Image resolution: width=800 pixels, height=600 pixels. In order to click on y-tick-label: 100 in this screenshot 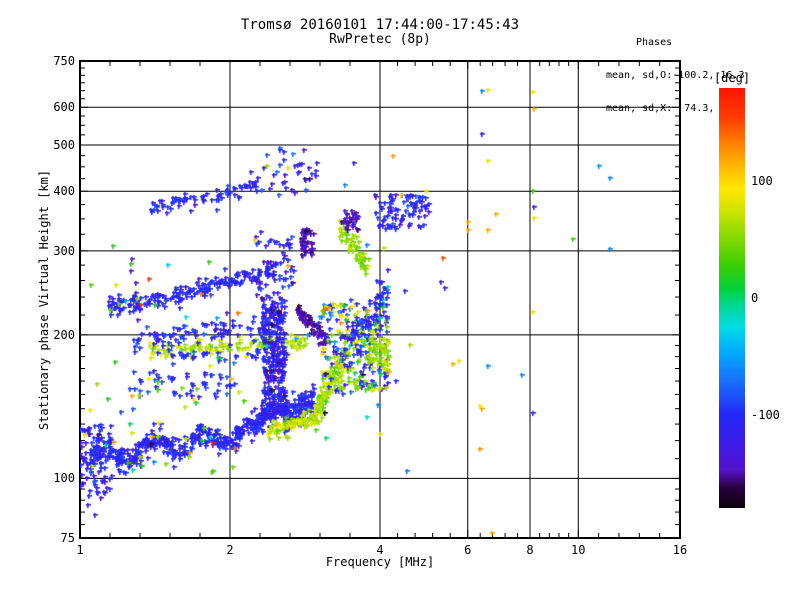, I will do `click(64, 478)`.